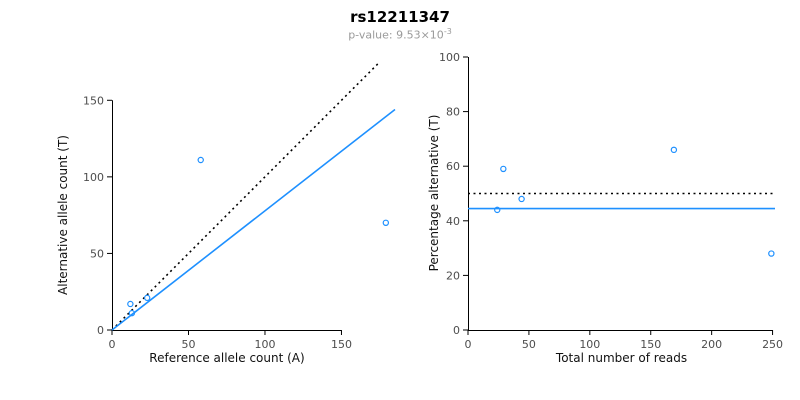  Describe the element at coordinates (434, 193) in the screenshot. I see `right-yaxis-title: Percentage alternative (T)` at that location.